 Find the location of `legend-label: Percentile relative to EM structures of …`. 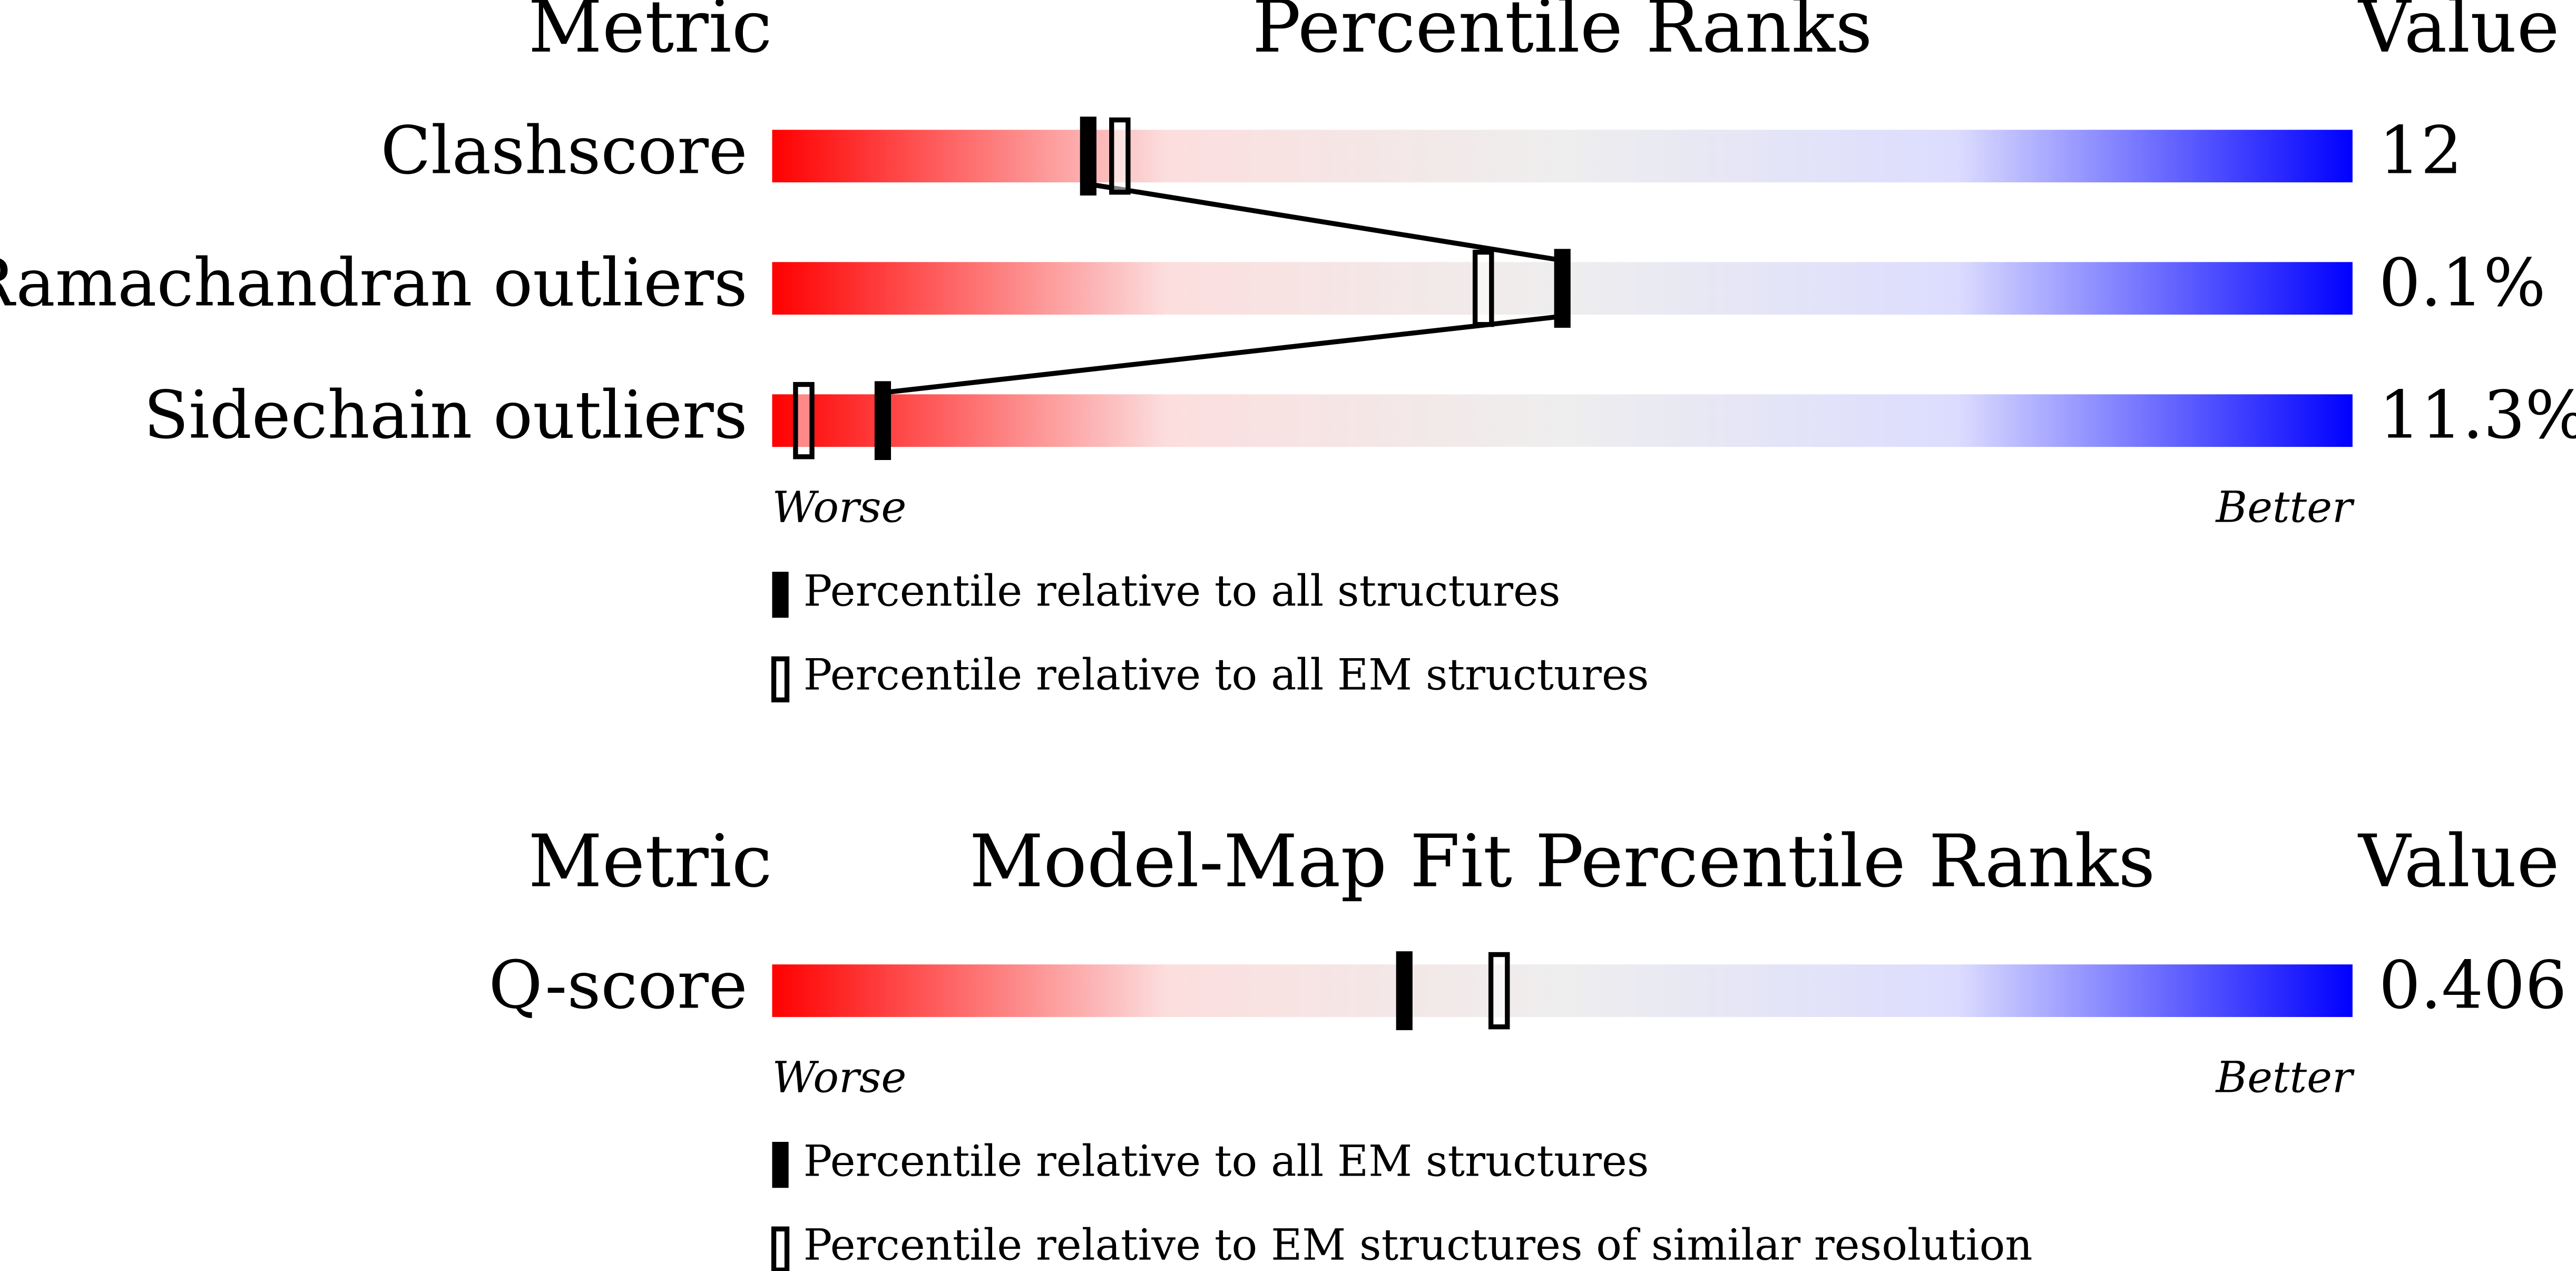

legend-label: Percentile relative to EM structures of … is located at coordinates (1418, 1245).